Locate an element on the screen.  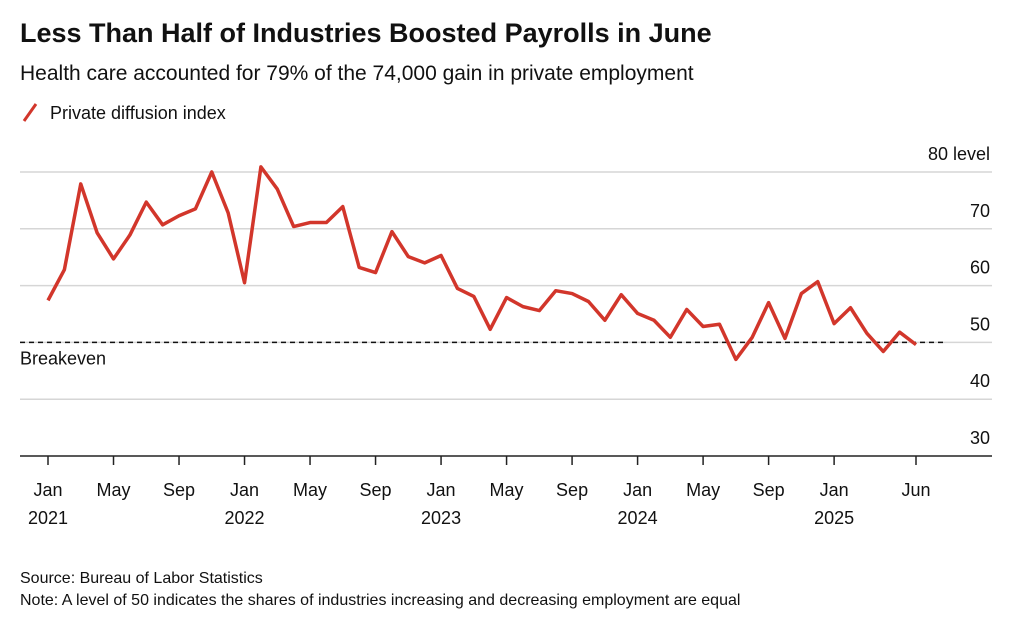
y-tick-label: 80 level is located at coordinates (959, 154).